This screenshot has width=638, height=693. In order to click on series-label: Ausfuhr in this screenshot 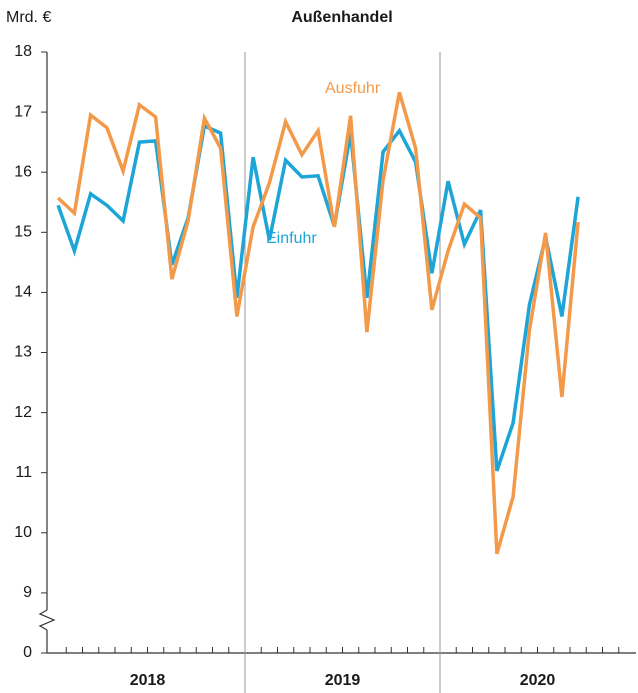, I will do `click(353, 88)`.